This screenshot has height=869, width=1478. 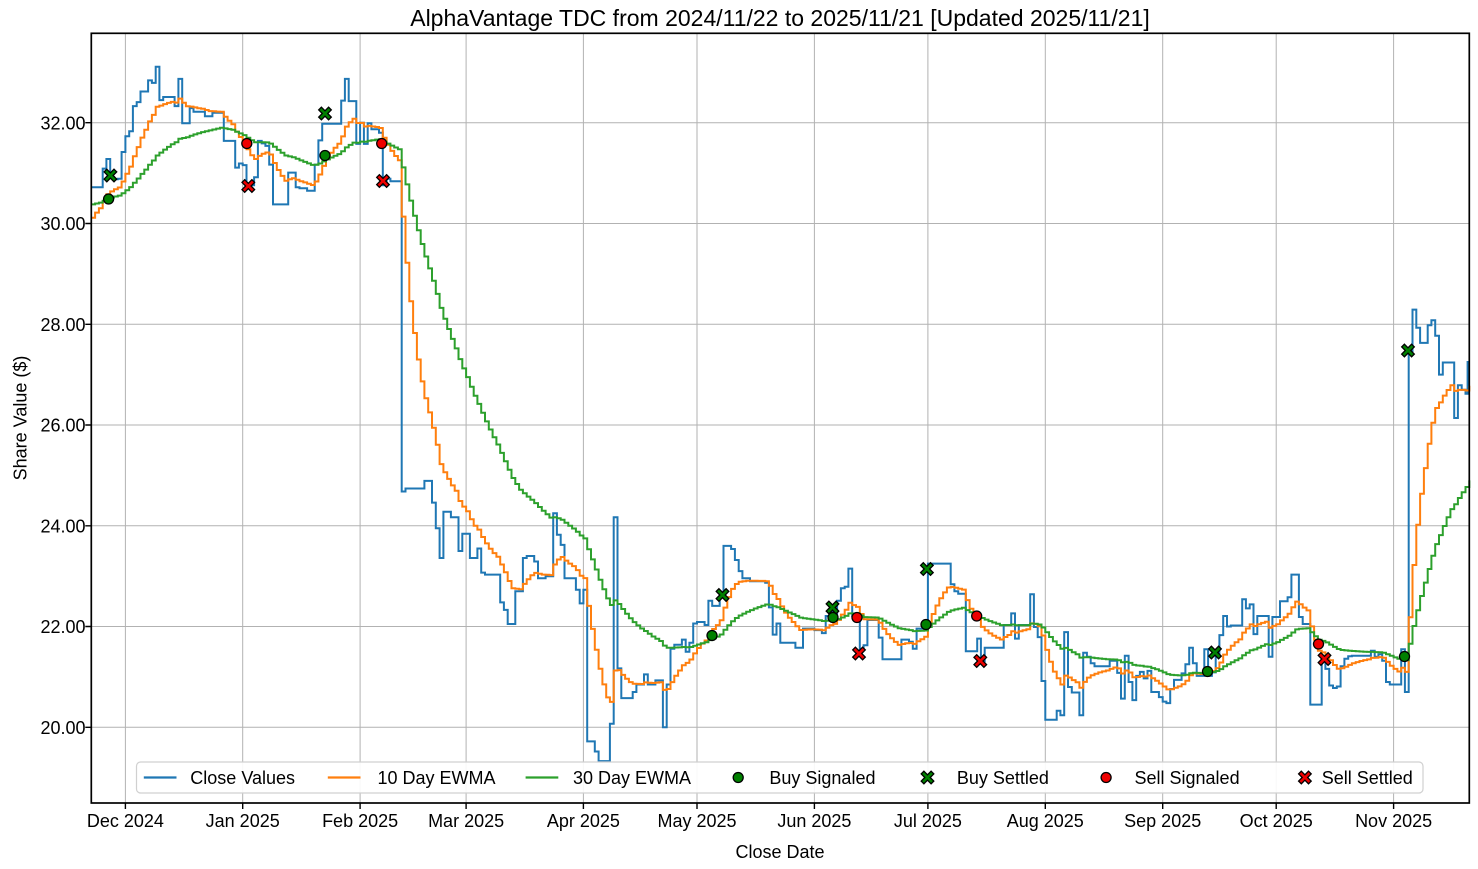 What do you see at coordinates (62, 627) in the screenshot?
I see `svg-text: 22.00` at bounding box center [62, 627].